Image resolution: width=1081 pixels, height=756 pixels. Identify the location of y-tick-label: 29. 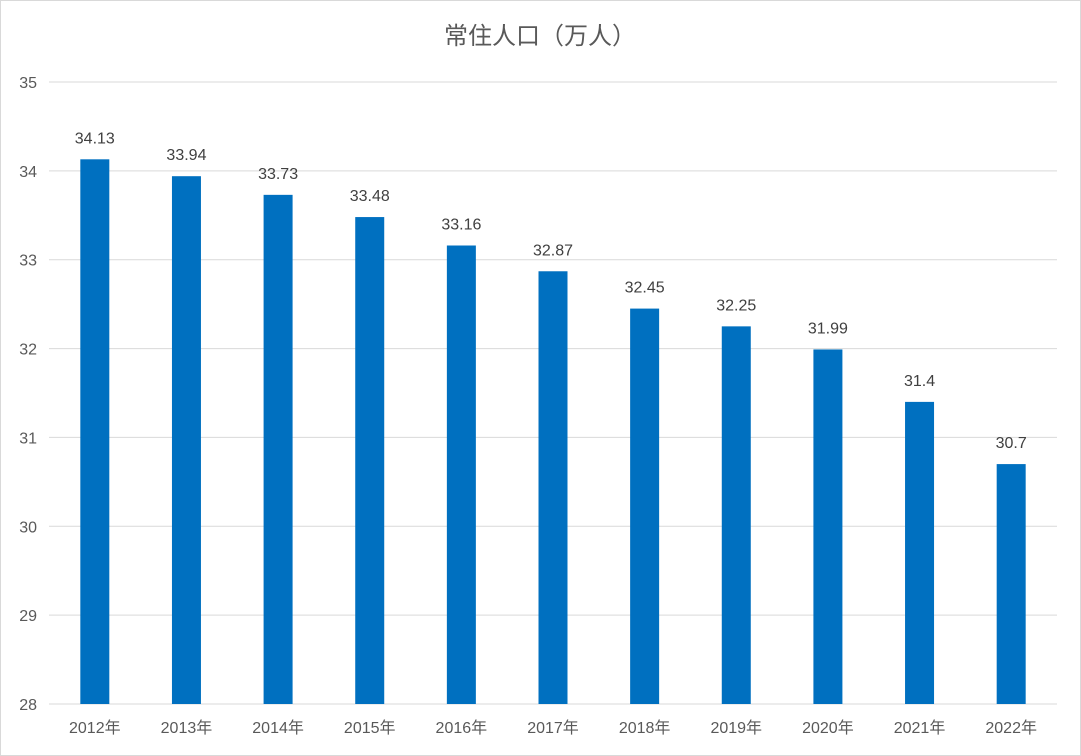
(28, 616).